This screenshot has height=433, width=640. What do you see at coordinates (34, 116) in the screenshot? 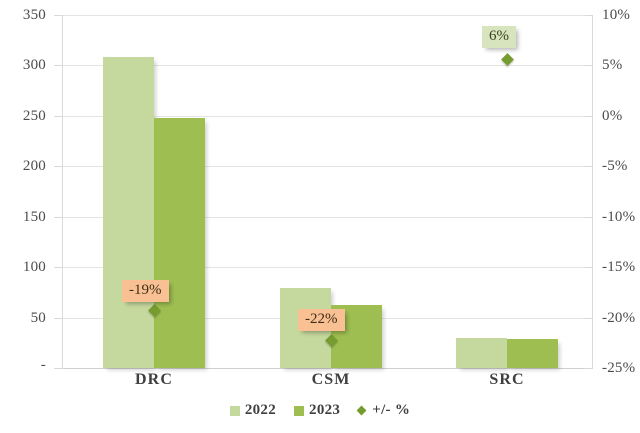
I see `left-axis-tick-250: 250` at bounding box center [34, 116].